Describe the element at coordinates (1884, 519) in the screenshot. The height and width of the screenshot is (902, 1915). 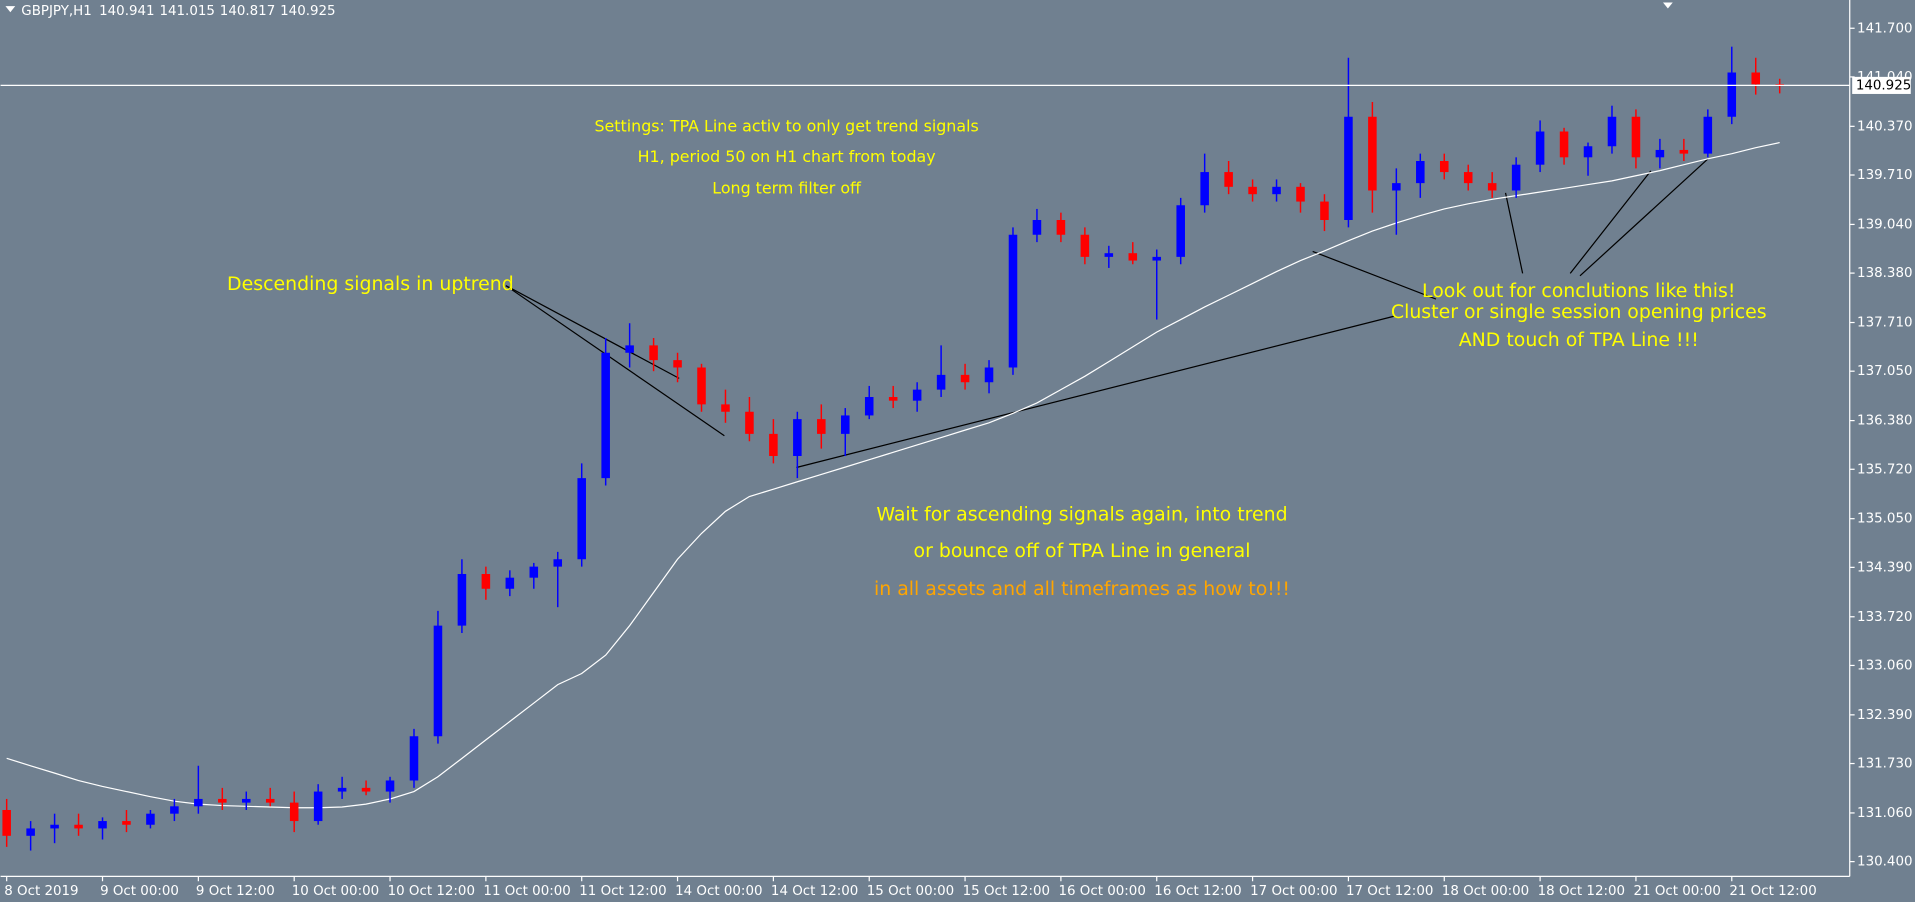
I see `y-tick-label: 135.050` at that location.